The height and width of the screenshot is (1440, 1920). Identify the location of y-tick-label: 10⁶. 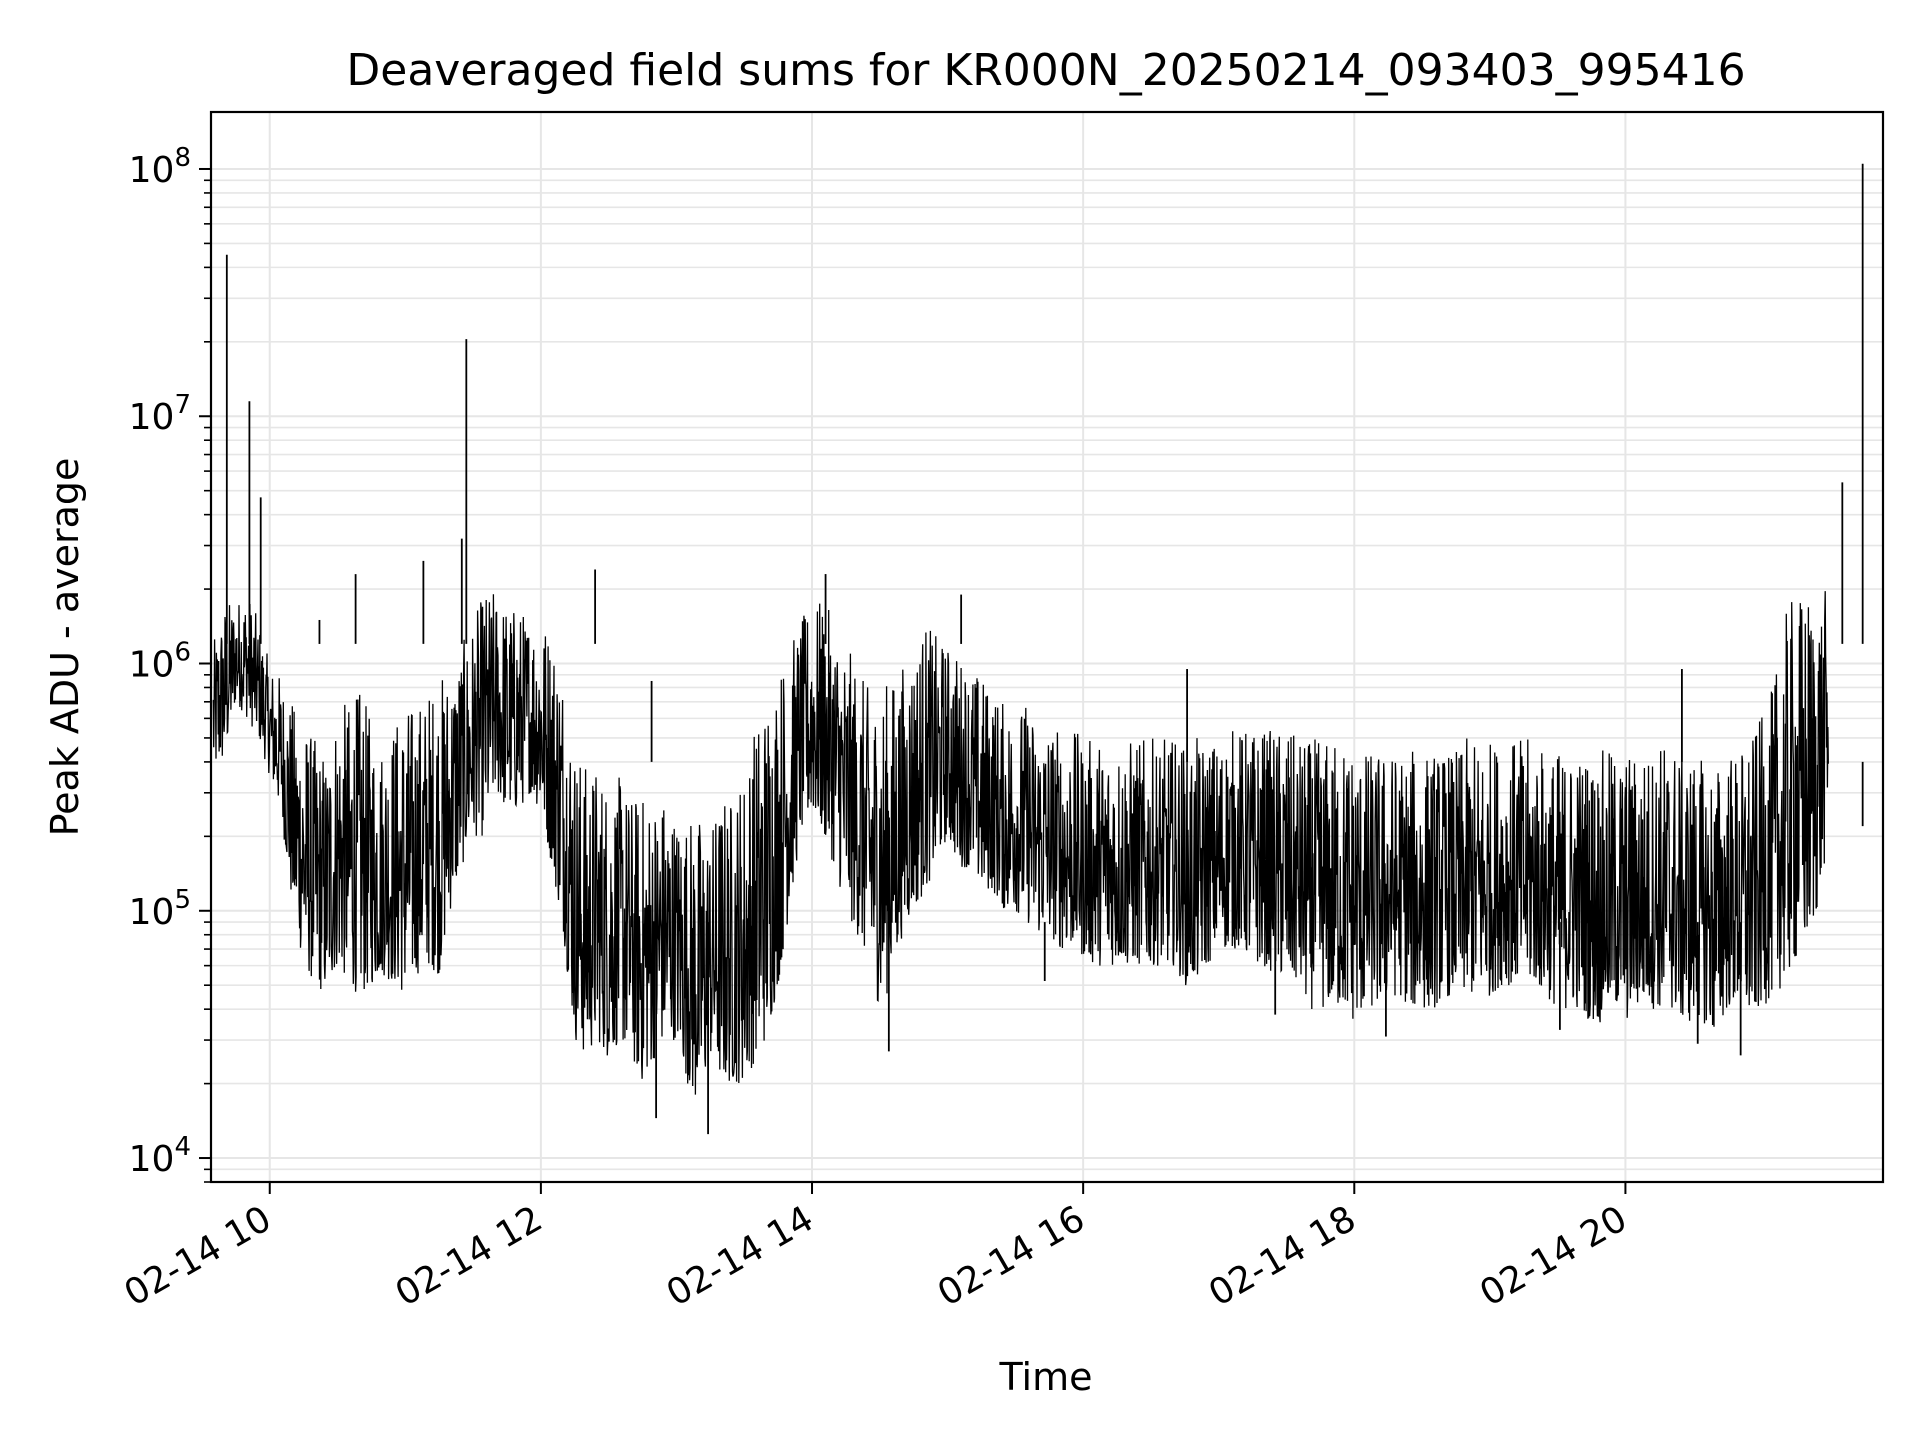
(160, 662).